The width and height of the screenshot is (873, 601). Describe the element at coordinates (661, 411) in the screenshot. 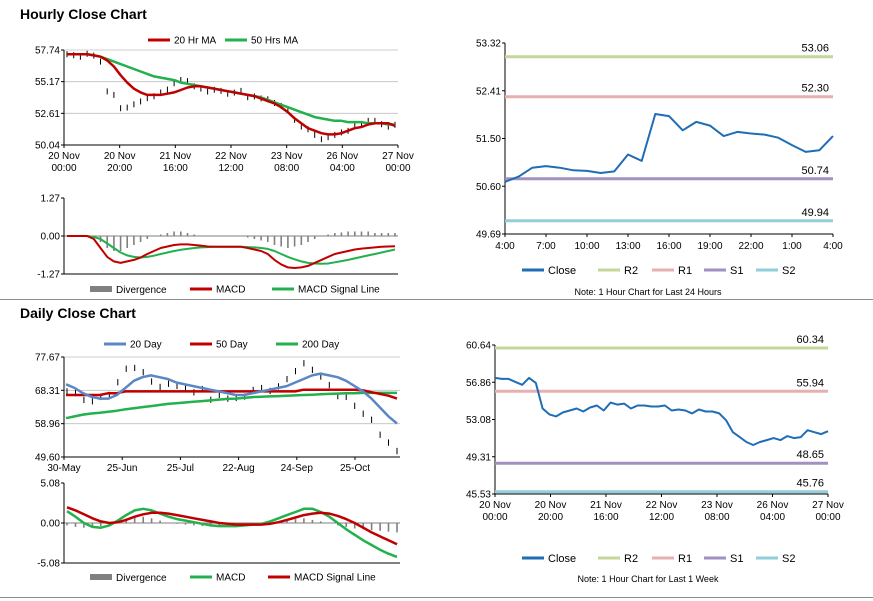

I see `daily-close-week-close-line` at that location.